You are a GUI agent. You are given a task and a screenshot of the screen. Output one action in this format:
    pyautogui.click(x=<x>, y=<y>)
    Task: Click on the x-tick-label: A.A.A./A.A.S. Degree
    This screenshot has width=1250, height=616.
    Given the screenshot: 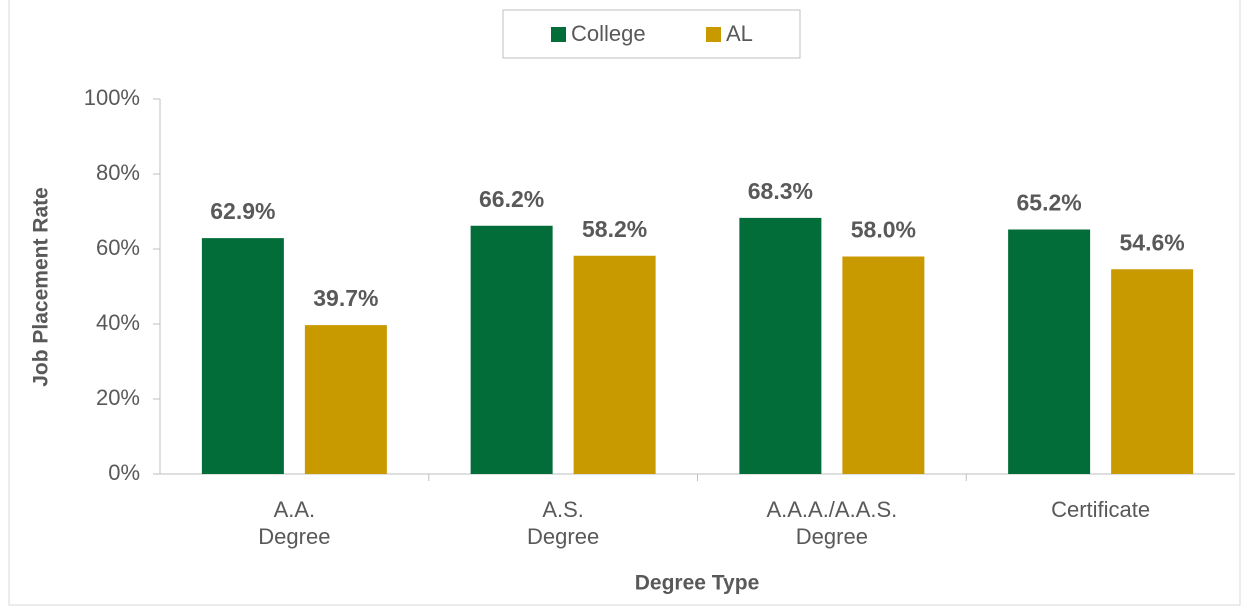 What is the action you would take?
    pyautogui.click(x=832, y=523)
    